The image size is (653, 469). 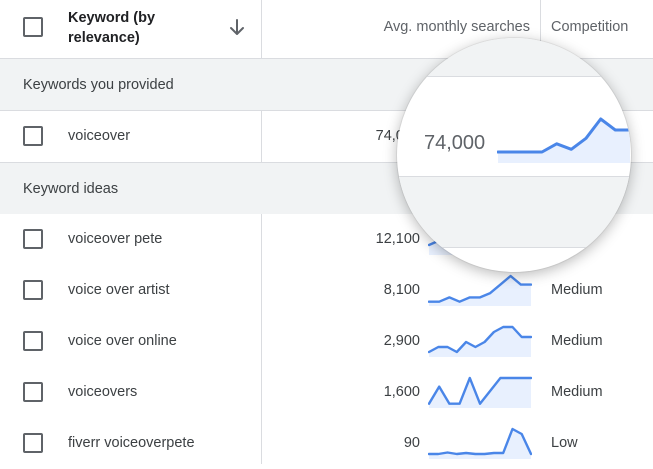 I want to click on arrow-down-icon, so click(x=237, y=28).